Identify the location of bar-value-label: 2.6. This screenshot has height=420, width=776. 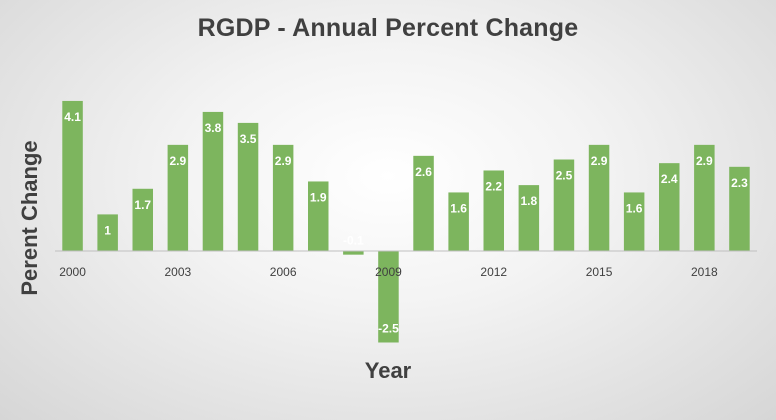
(423, 172).